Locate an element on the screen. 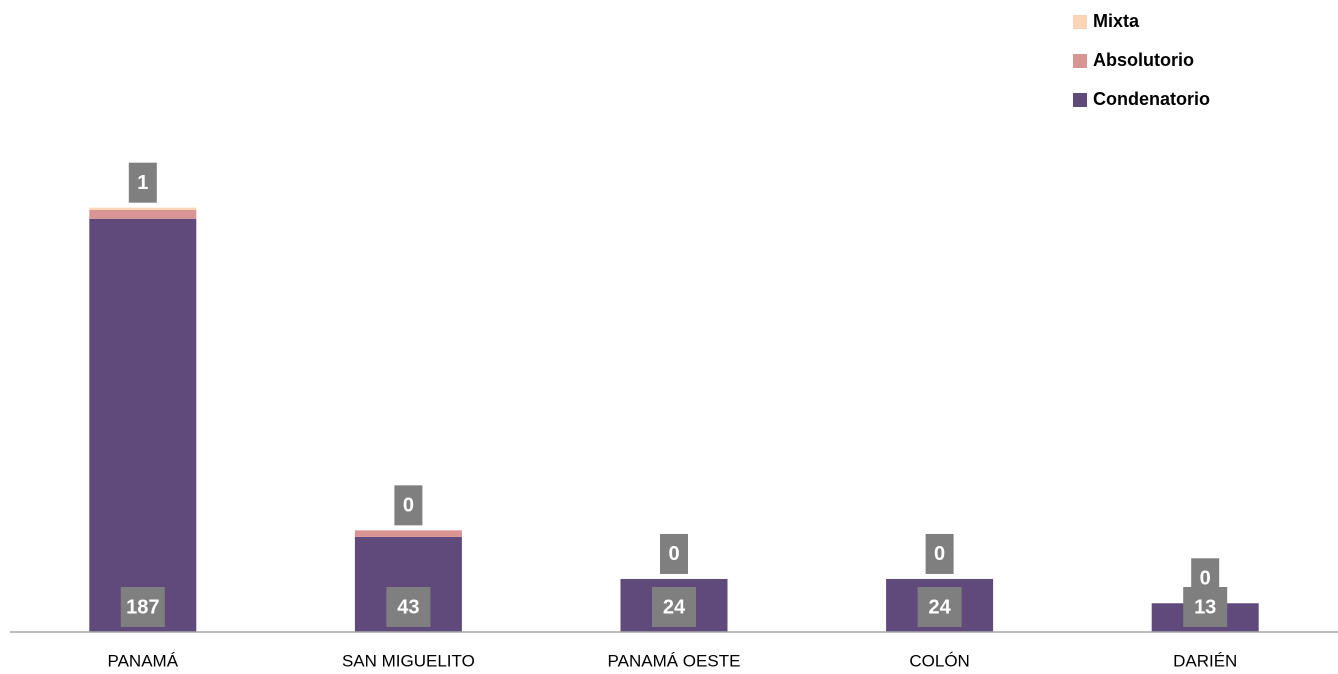 Image resolution: width=1338 pixels, height=674 pixels. data-label: 1 is located at coordinates (142, 183).